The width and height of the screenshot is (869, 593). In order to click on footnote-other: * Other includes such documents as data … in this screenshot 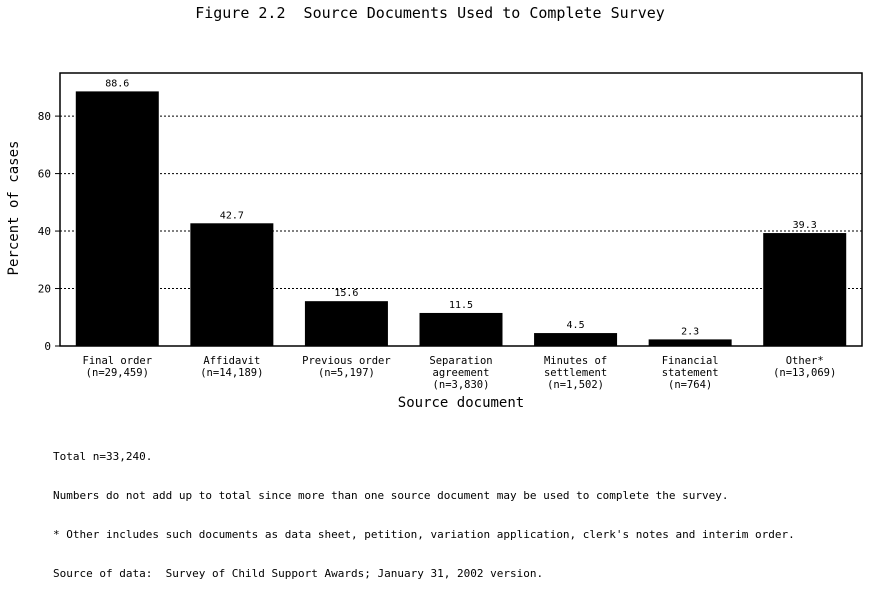, I will do `click(424, 534)`.